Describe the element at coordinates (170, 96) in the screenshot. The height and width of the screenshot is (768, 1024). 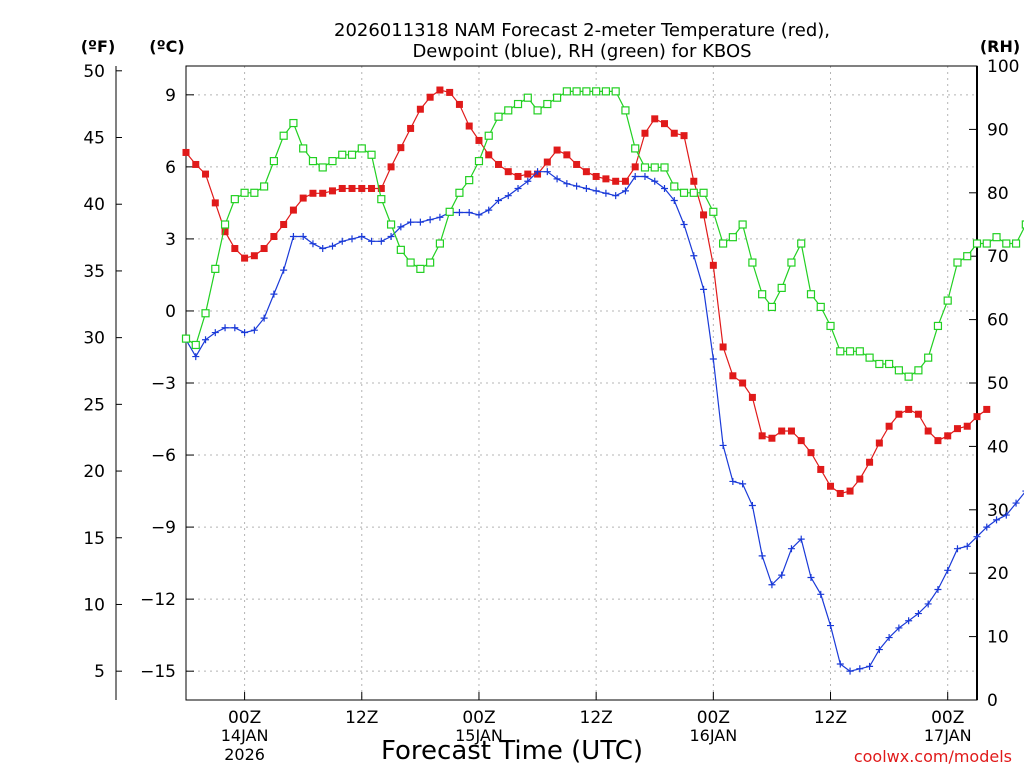
I see `celsius-tick-label: 9` at that location.